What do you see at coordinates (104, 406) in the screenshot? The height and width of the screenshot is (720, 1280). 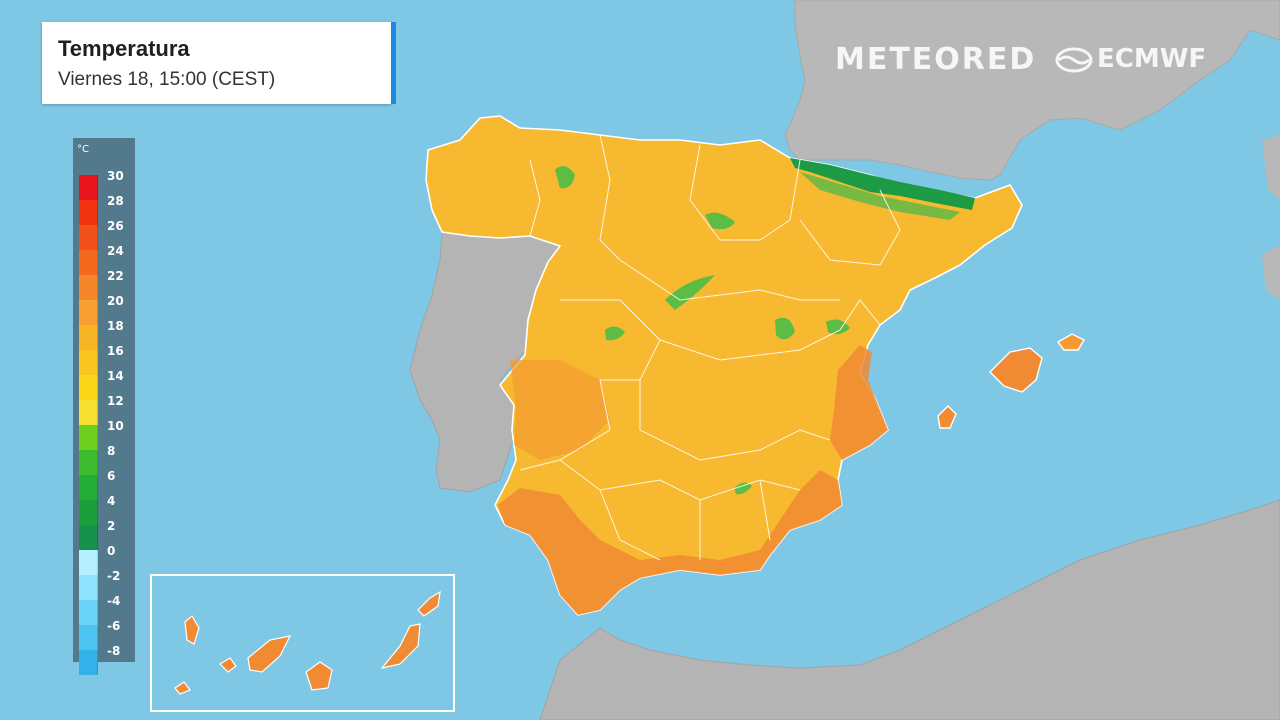 I see `temperature-legend: °C 30 28 26 24 22 20 18 16 14 12 10 8 6 4 2 0 -2 -4 -6 -8` at bounding box center [104, 406].